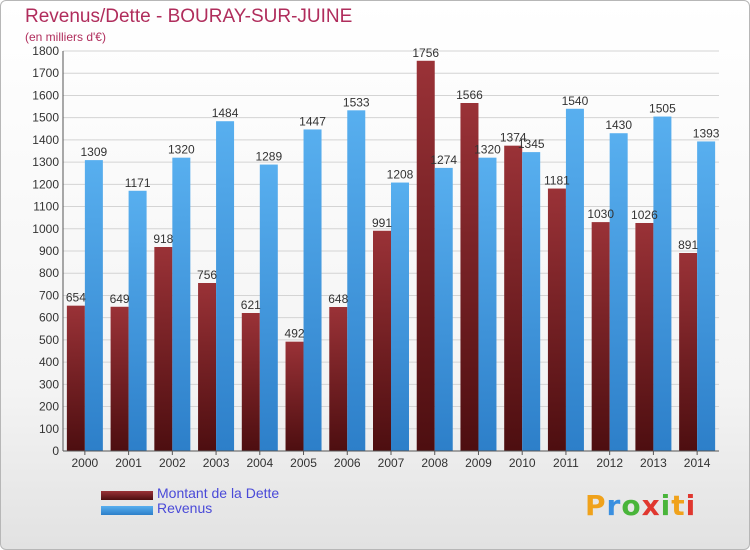 The width and height of the screenshot is (750, 550). What do you see at coordinates (347, 463) in the screenshot?
I see `x-tick-label: 2006` at bounding box center [347, 463].